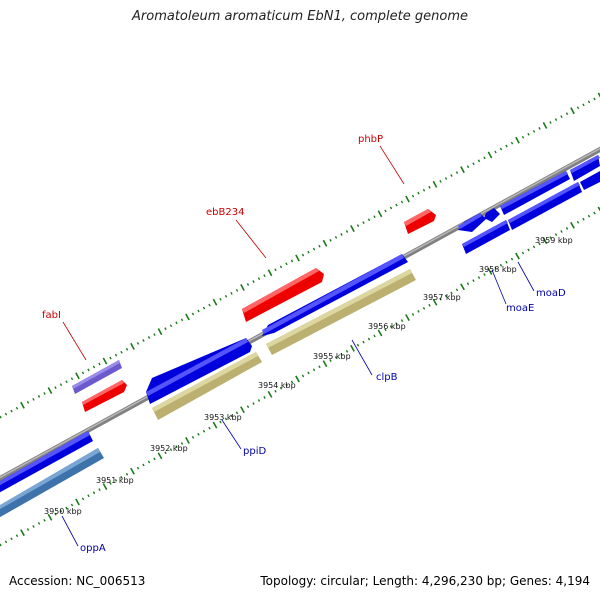 This screenshot has height=600, width=600. What do you see at coordinates (387, 377) in the screenshot?
I see `gene-label-clpB: clpB` at bounding box center [387, 377].